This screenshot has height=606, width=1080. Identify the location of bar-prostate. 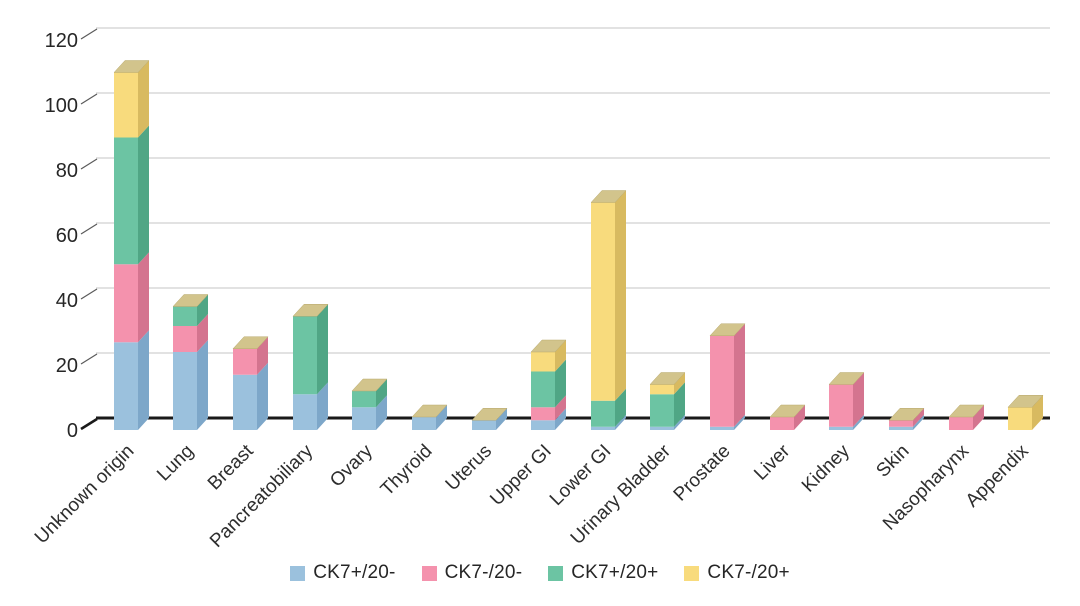
(727, 376).